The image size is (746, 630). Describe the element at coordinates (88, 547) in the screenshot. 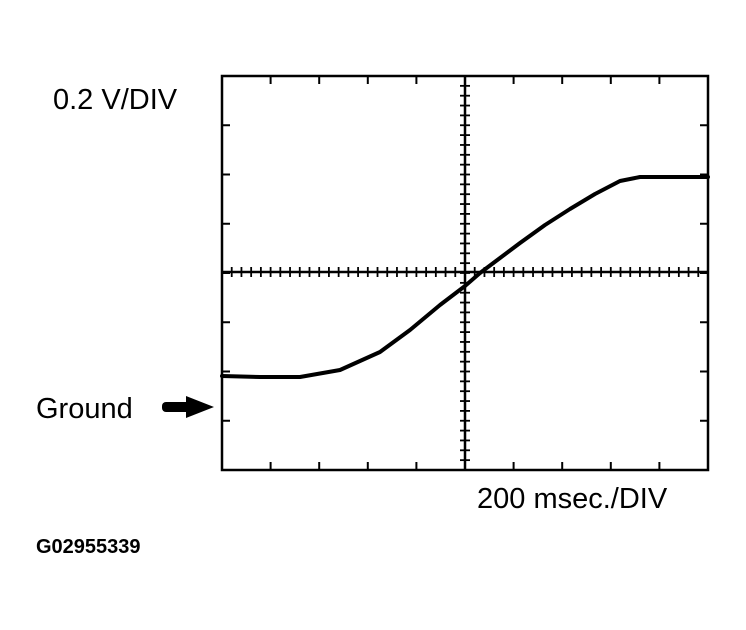

I see `figure-id-label: G02955339` at that location.